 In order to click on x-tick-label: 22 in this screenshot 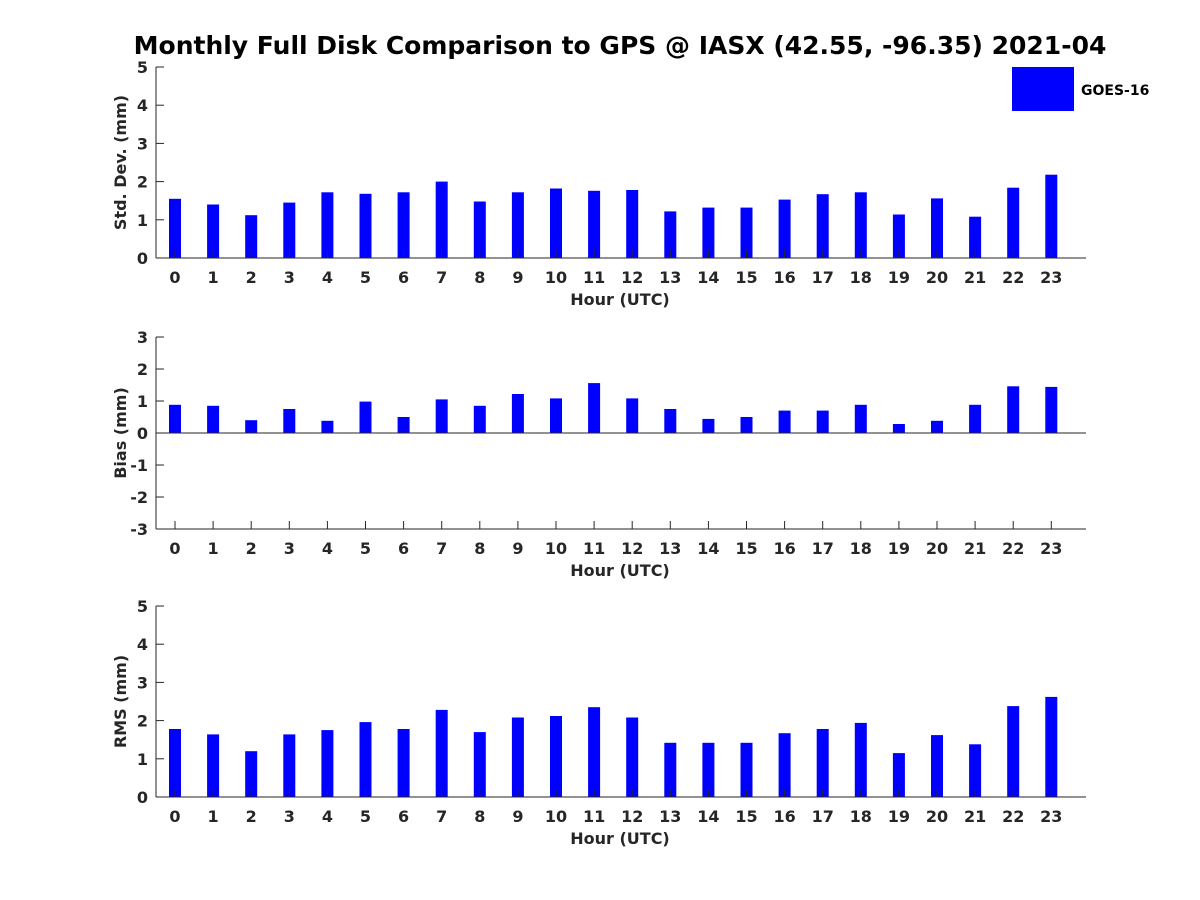, I will do `click(1013, 548)`.